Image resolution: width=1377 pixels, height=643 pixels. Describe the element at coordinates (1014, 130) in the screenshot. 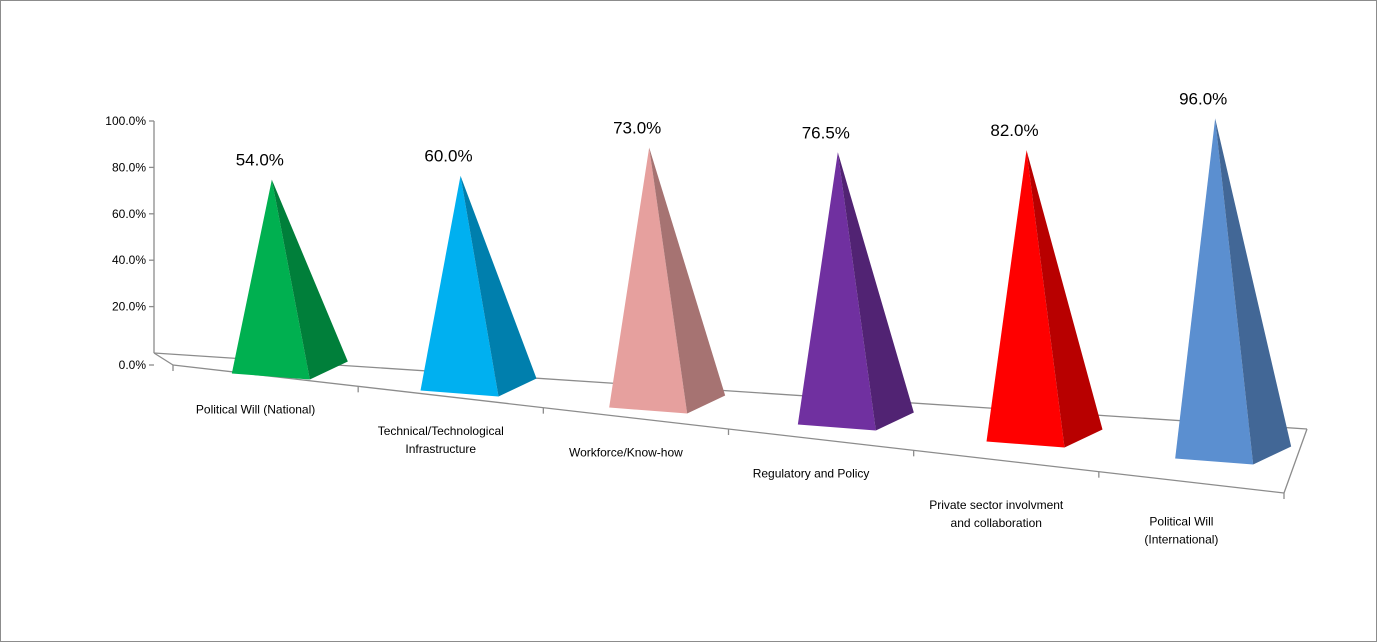

I see `data-label: 82.0%` at that location.